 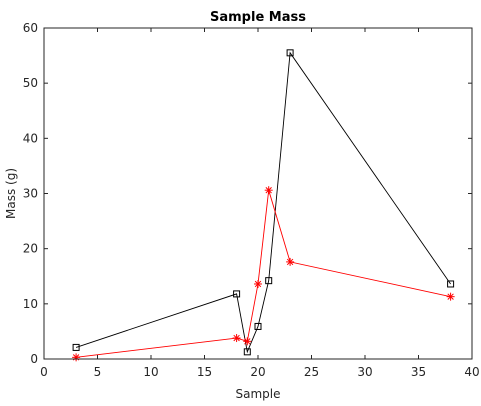 I want to click on x-tick-label: 25, so click(x=311, y=372).